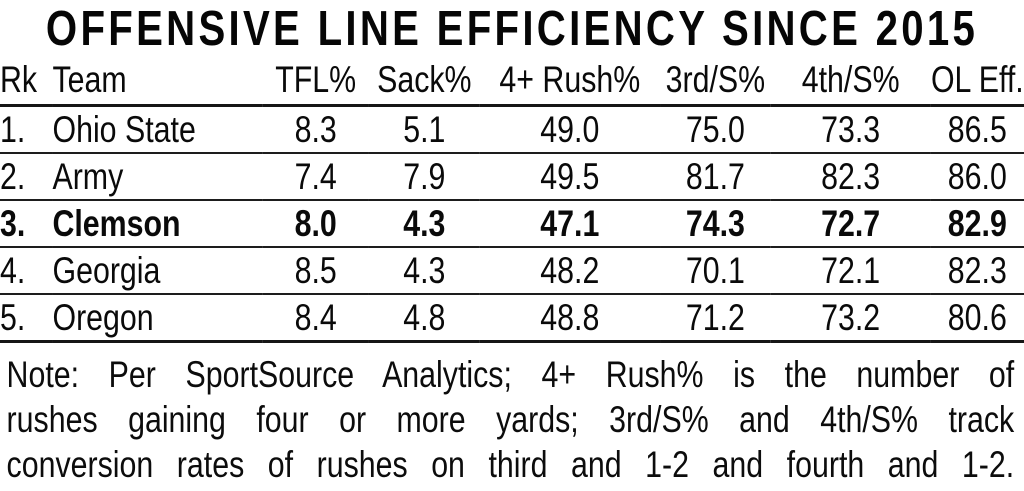  I want to click on cell-rush4: 48.8, so click(570, 318).